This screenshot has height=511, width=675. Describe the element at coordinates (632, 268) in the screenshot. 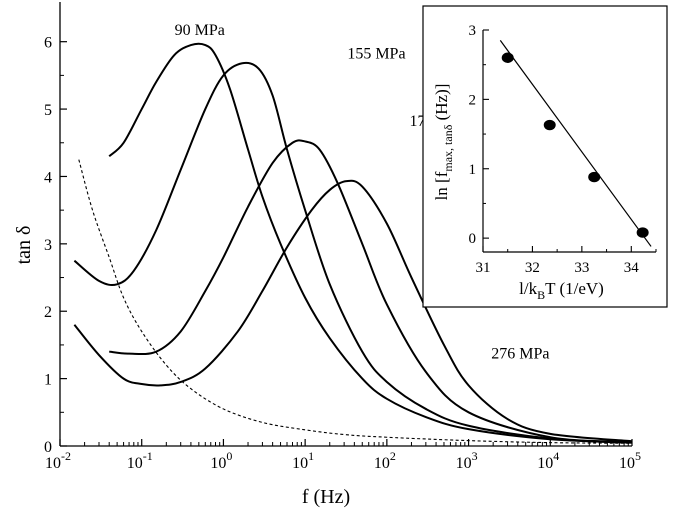

I see `inset-x-tick-label: 34` at that location.